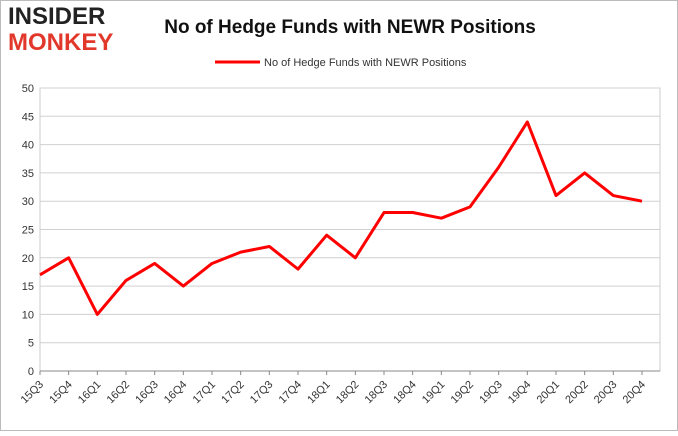 The image size is (678, 436). I want to click on y-tick-label: 15, so click(28, 287).